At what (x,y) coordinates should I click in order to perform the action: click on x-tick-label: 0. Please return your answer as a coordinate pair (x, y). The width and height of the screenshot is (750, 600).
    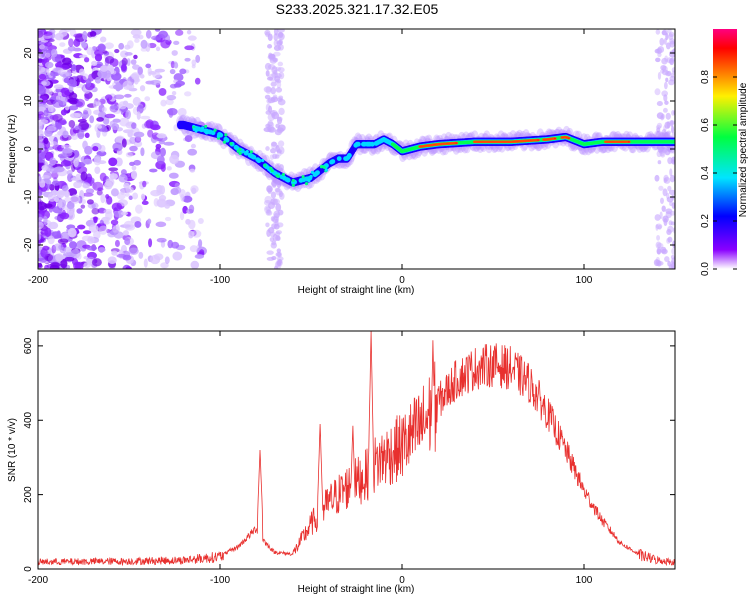
    Looking at the image, I should click on (402, 580).